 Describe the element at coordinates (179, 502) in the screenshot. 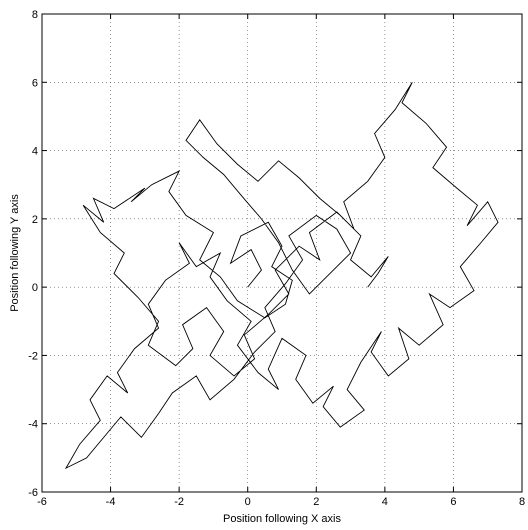

I see `x-tick-label: -2` at that location.